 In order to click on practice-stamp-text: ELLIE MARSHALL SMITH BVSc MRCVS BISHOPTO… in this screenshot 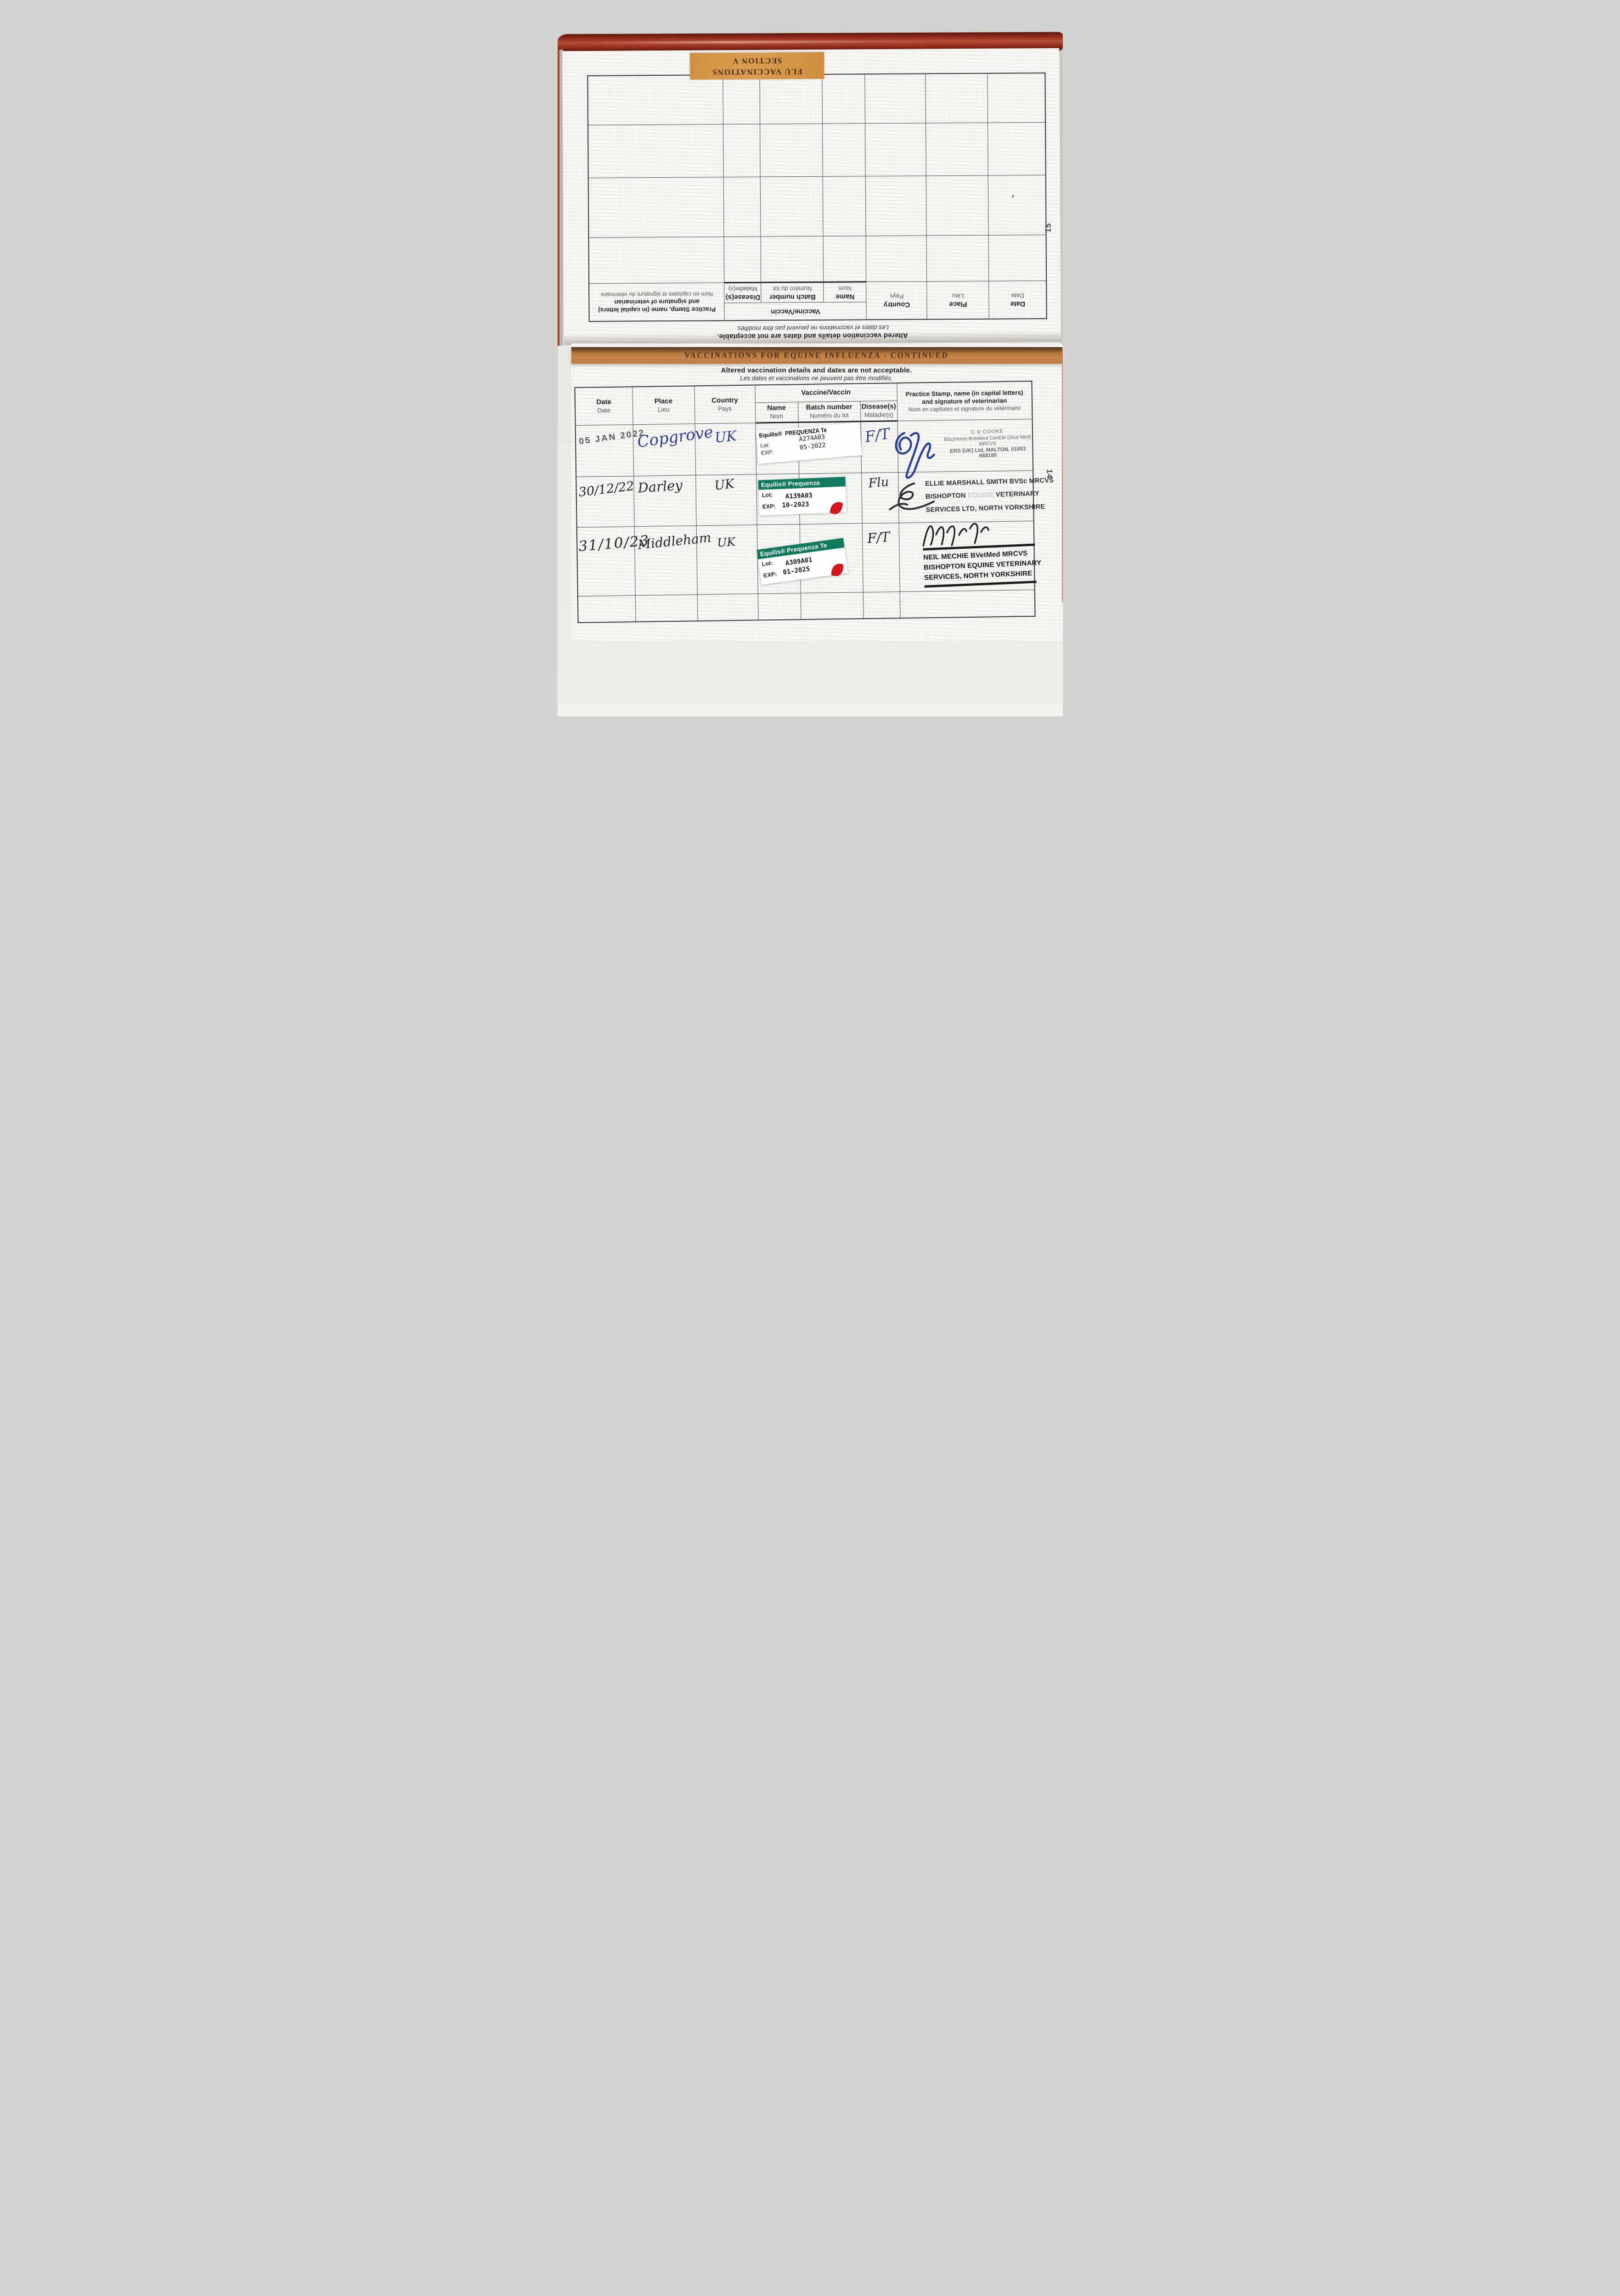, I will do `click(989, 495)`.